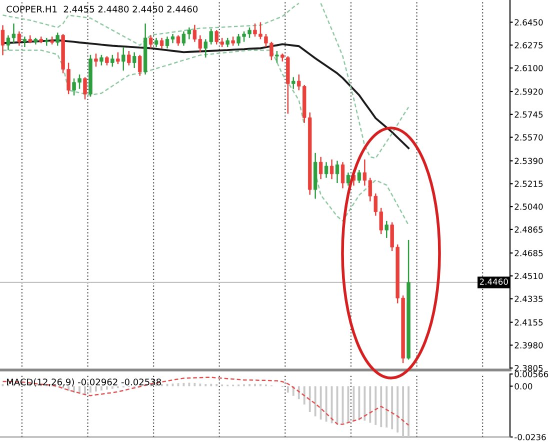 The image size is (550, 442). What do you see at coordinates (531, 374) in the screenshot?
I see `y-tick-label: 0.00566` at bounding box center [531, 374].